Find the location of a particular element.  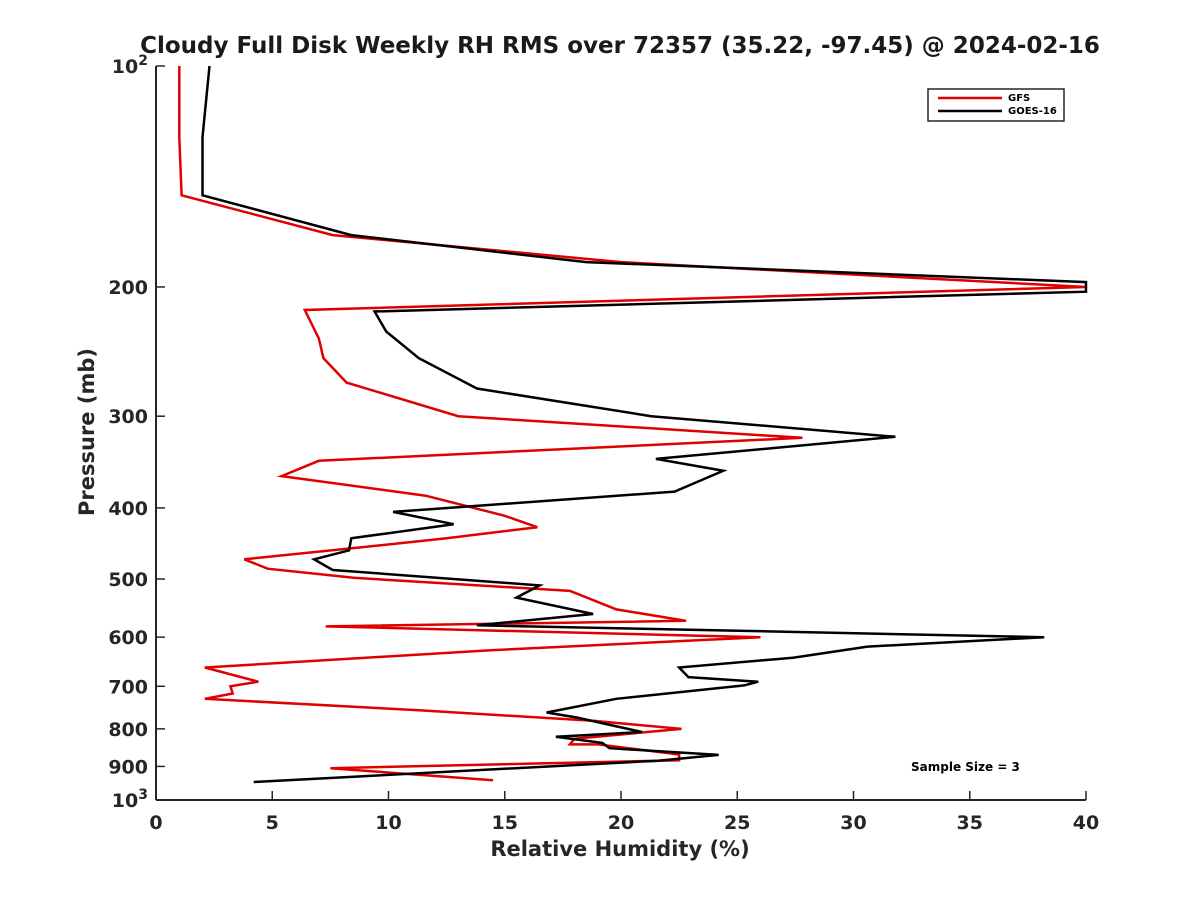

x-tick-label: 15 is located at coordinates (505, 823).